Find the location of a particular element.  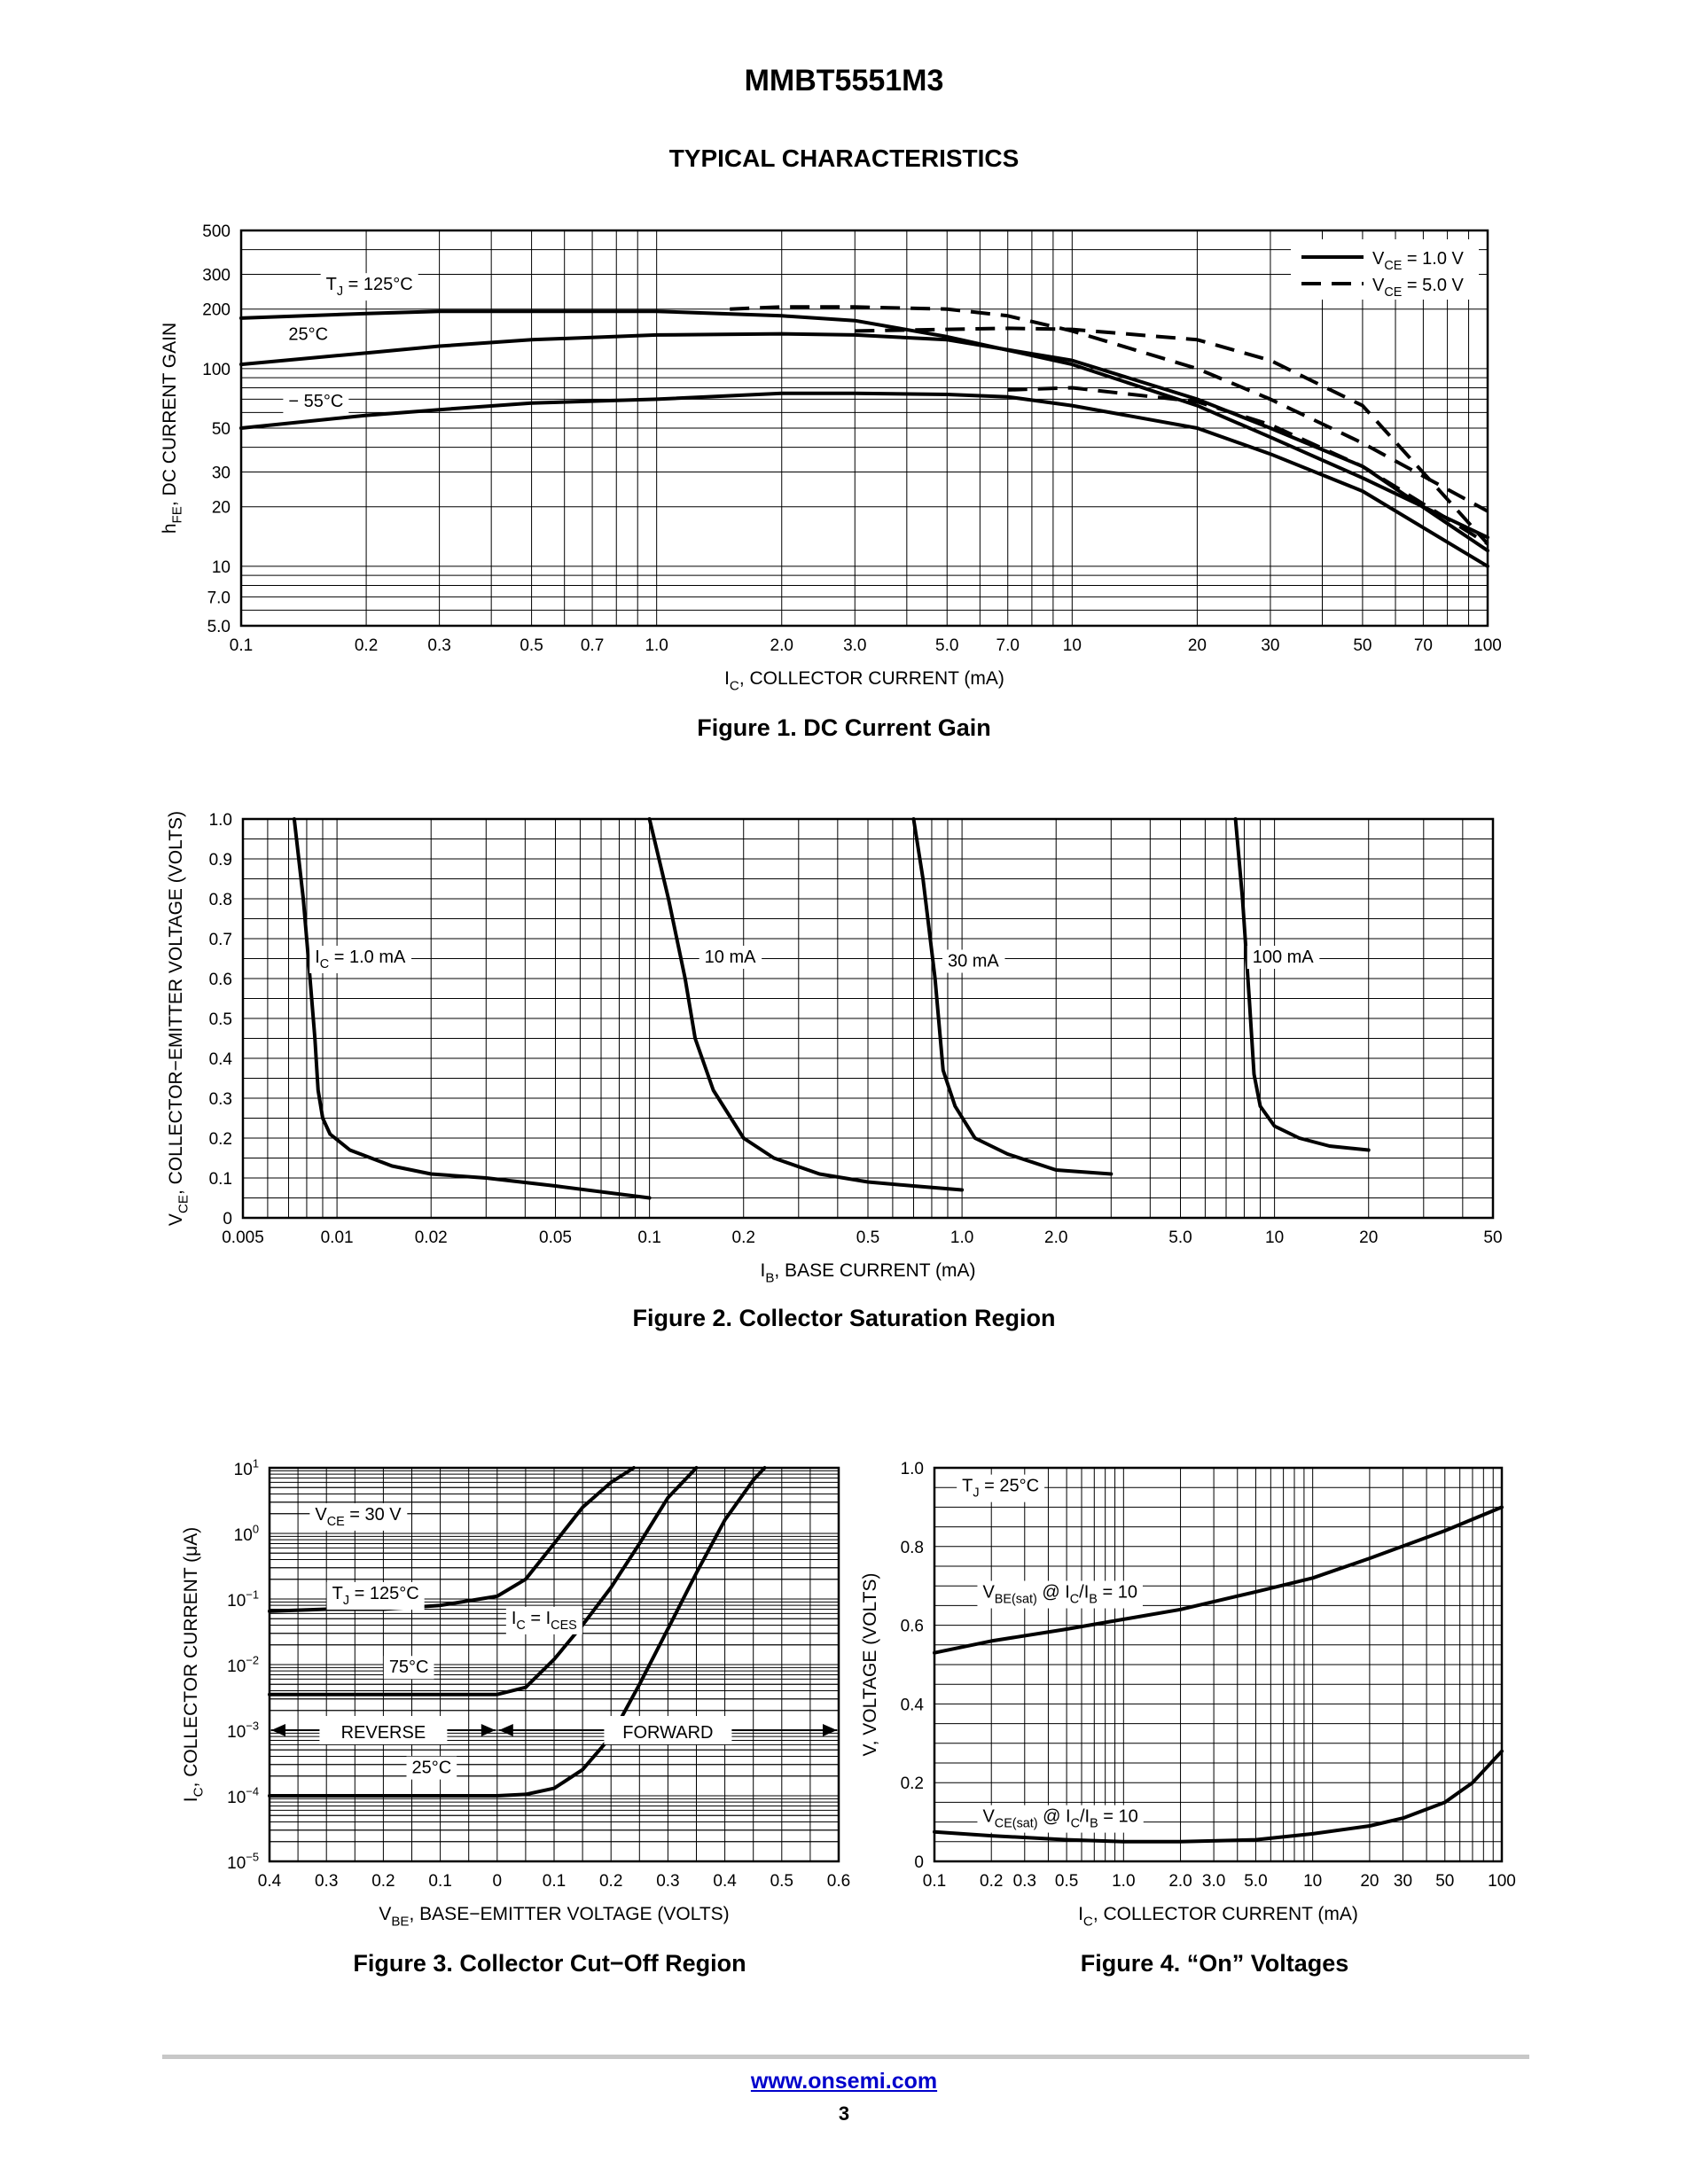

region-label-bg is located at coordinates (668, 1730).